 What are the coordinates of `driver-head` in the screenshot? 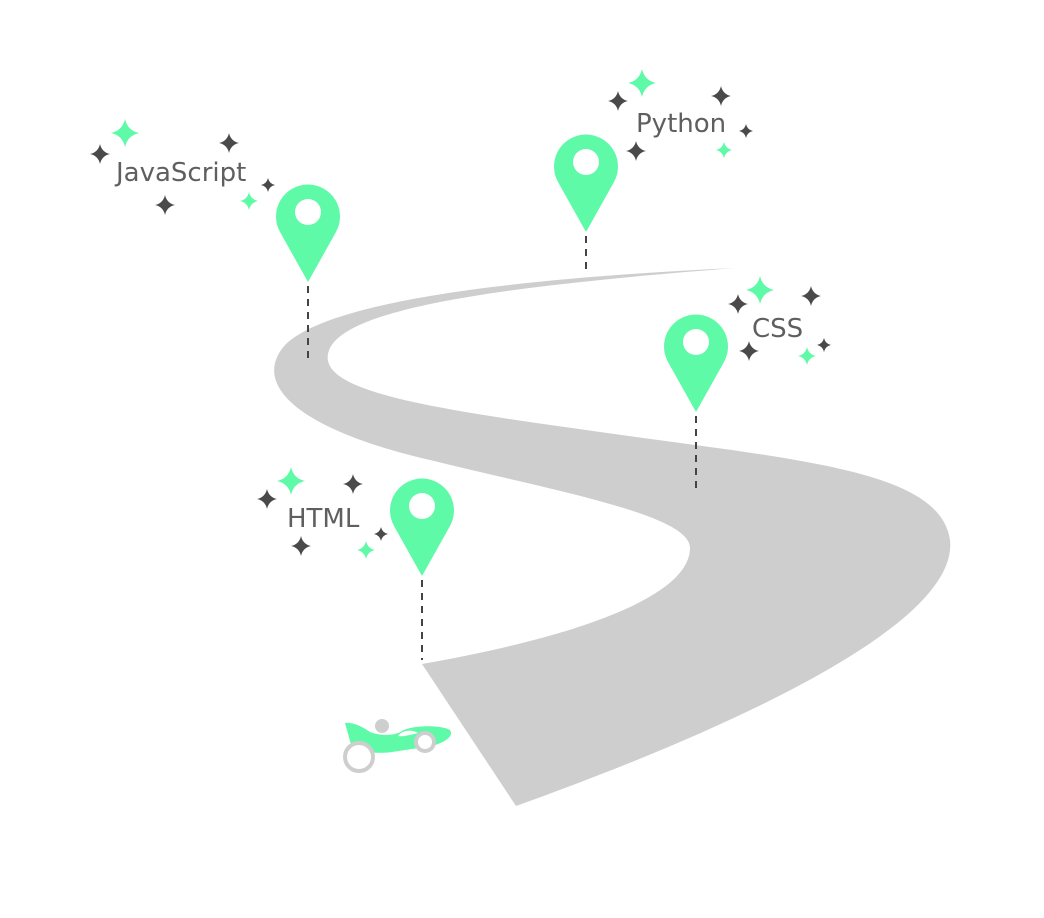 It's located at (382, 726).